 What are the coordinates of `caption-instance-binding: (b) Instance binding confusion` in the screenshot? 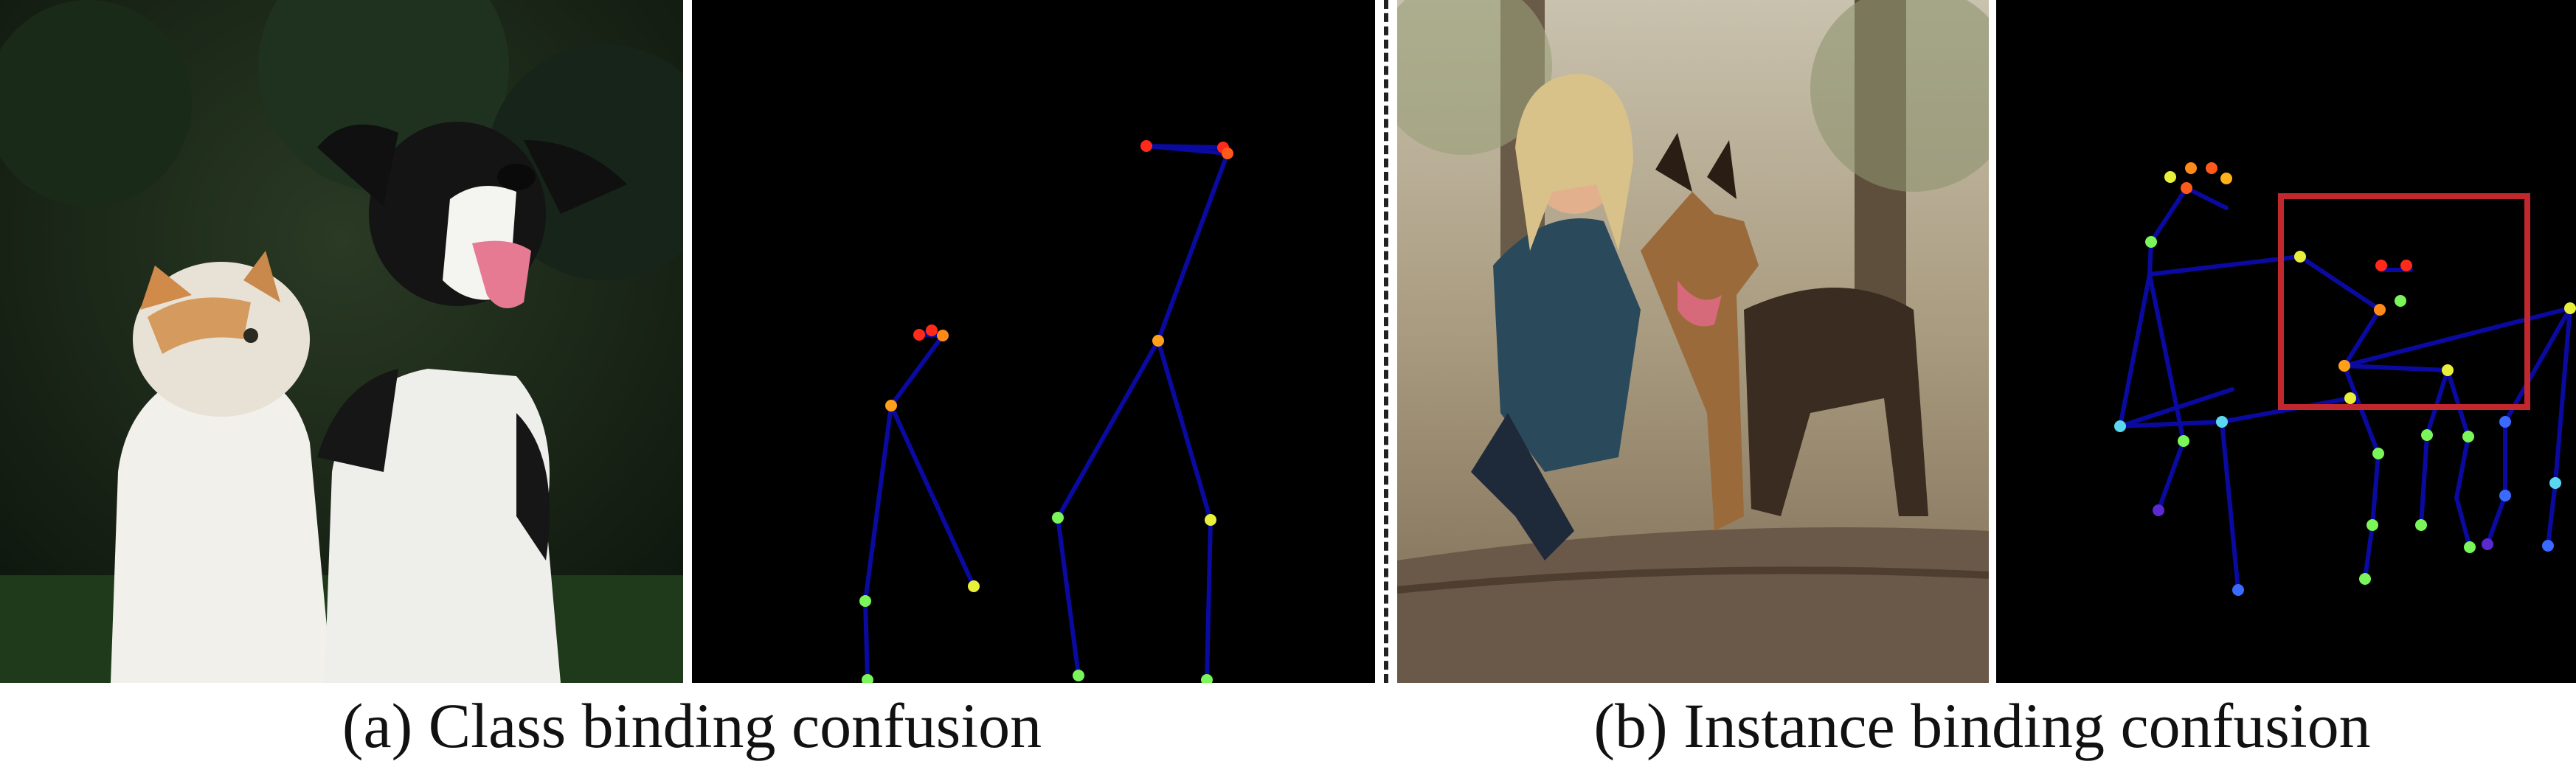 It's located at (1982, 726).